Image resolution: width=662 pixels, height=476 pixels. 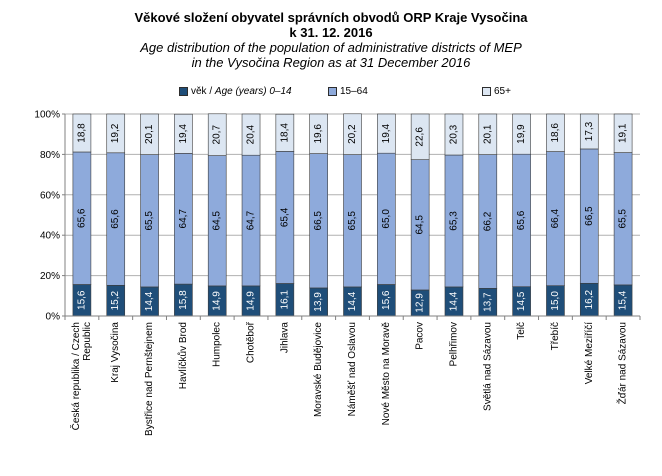 I want to click on data-label-0-5: 14,9, so click(x=251, y=301).